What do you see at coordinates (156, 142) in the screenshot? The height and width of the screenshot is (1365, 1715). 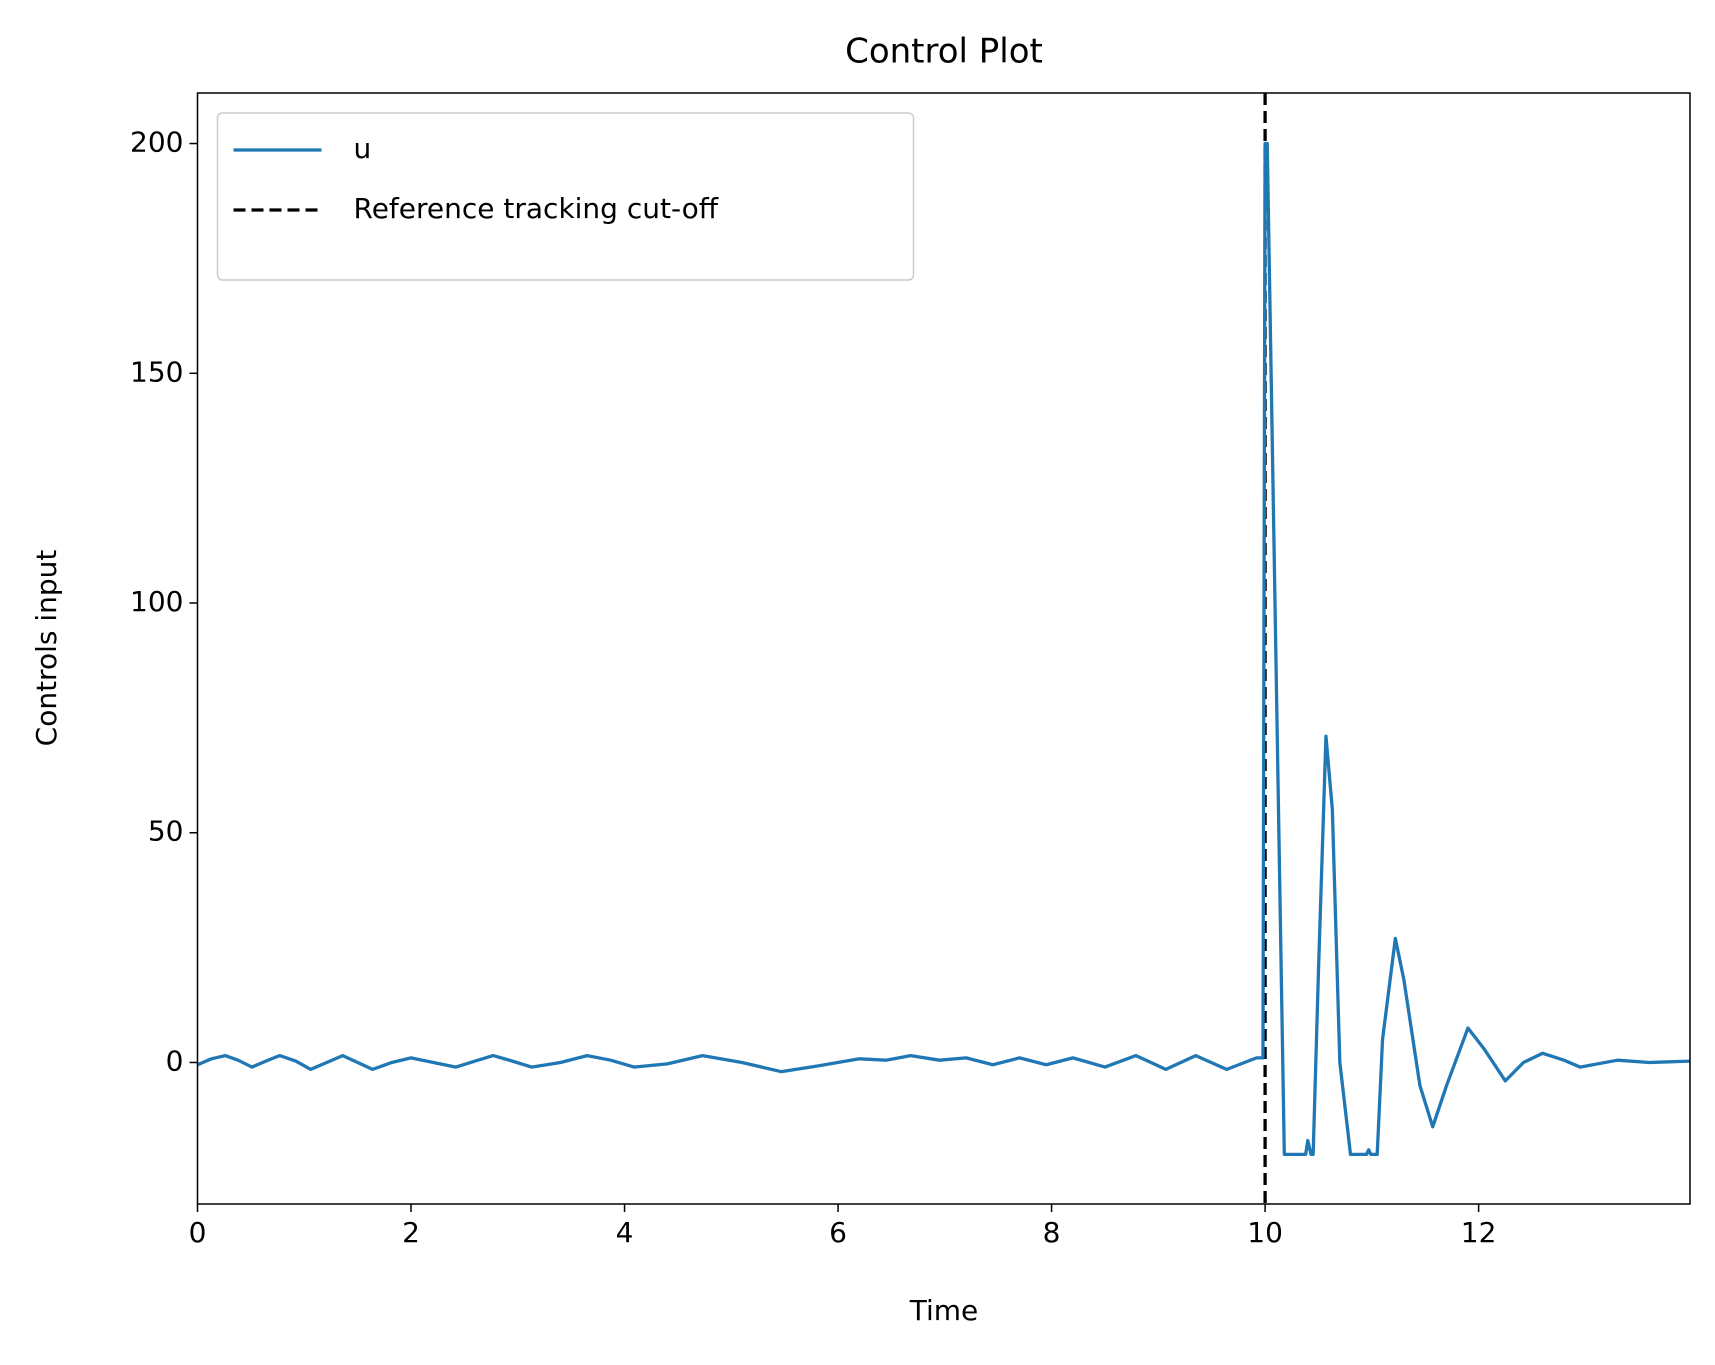 I see `y-tick-label: 200` at bounding box center [156, 142].